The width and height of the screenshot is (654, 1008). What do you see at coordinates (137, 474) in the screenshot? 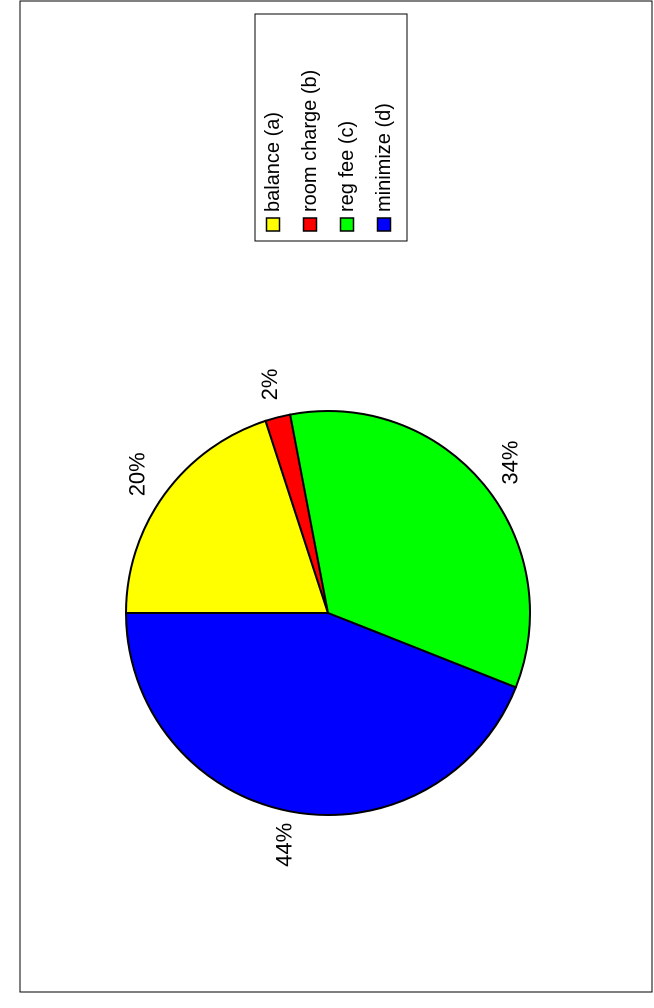
I see `pie-slice-label-1: 20%` at bounding box center [137, 474].